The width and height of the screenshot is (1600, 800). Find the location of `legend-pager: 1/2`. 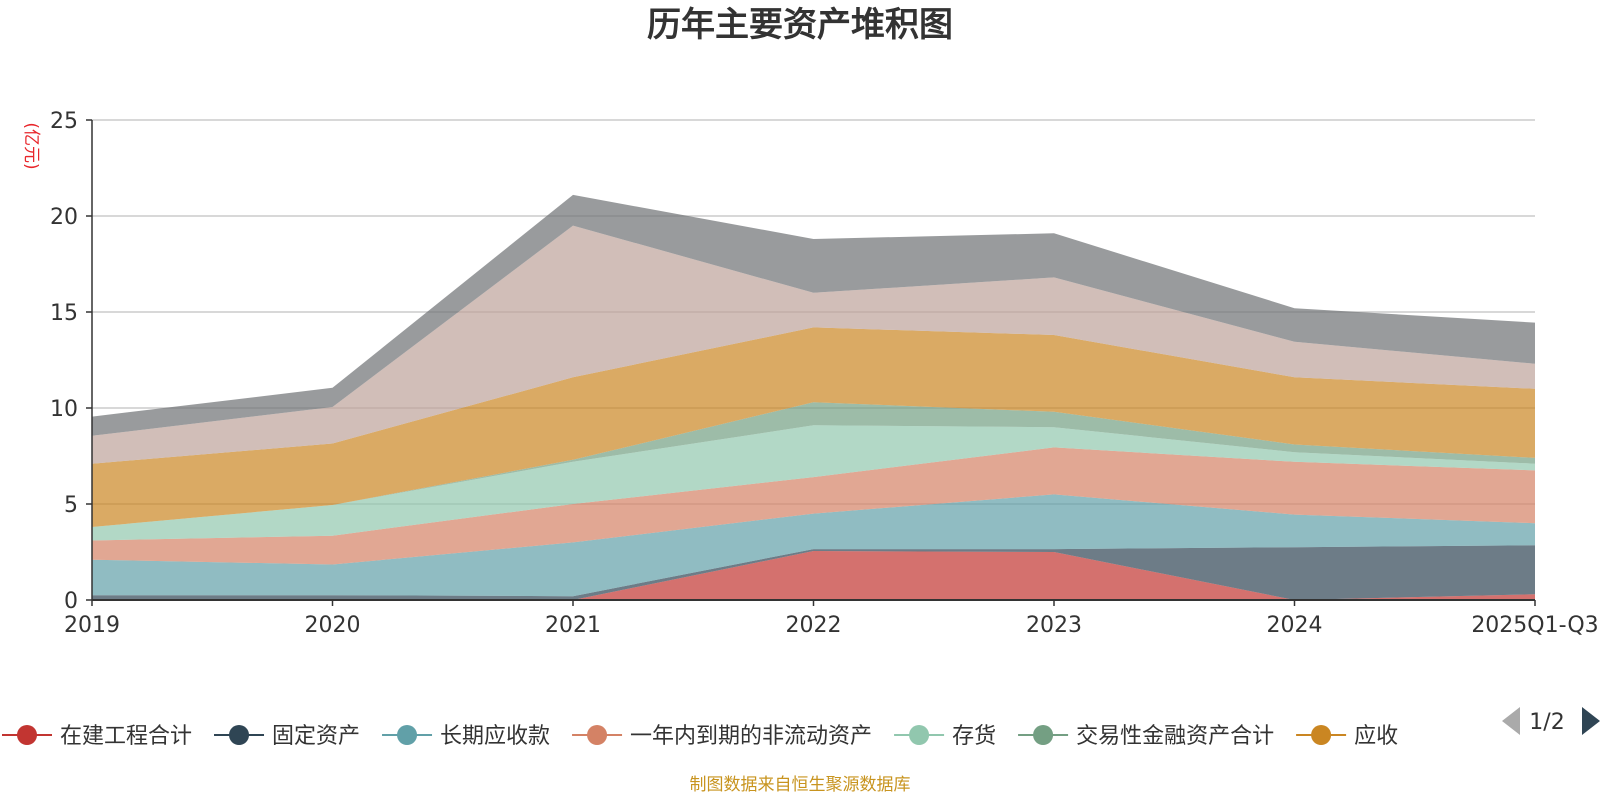

legend-pager: 1/2 is located at coordinates (1551, 721).